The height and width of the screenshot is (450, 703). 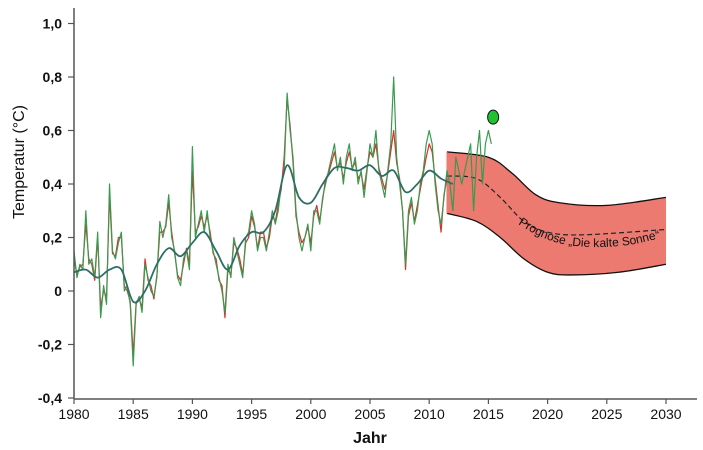 What do you see at coordinates (556, 179) in the screenshot?
I see `forecast-upper-bound` at bounding box center [556, 179].